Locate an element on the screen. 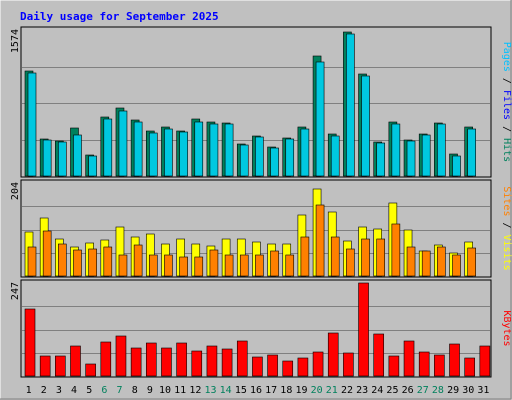 This screenshot has width=512, height=400. x-tick-label: 30 is located at coordinates (468, 390).